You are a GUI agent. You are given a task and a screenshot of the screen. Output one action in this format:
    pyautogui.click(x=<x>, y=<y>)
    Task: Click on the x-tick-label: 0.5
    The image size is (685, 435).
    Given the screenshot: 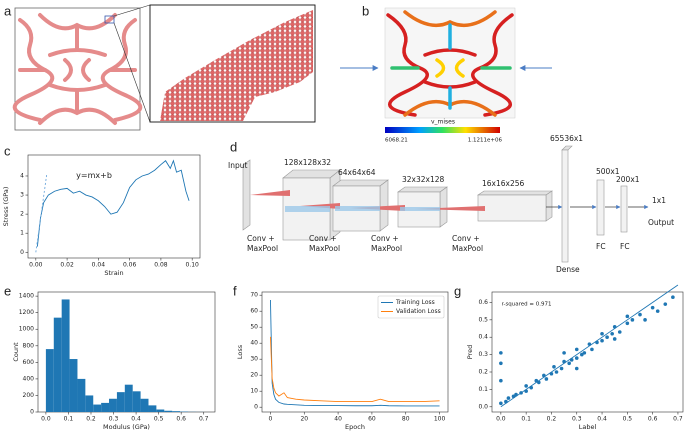 What is the action you would take?
    pyautogui.click(x=628, y=419)
    